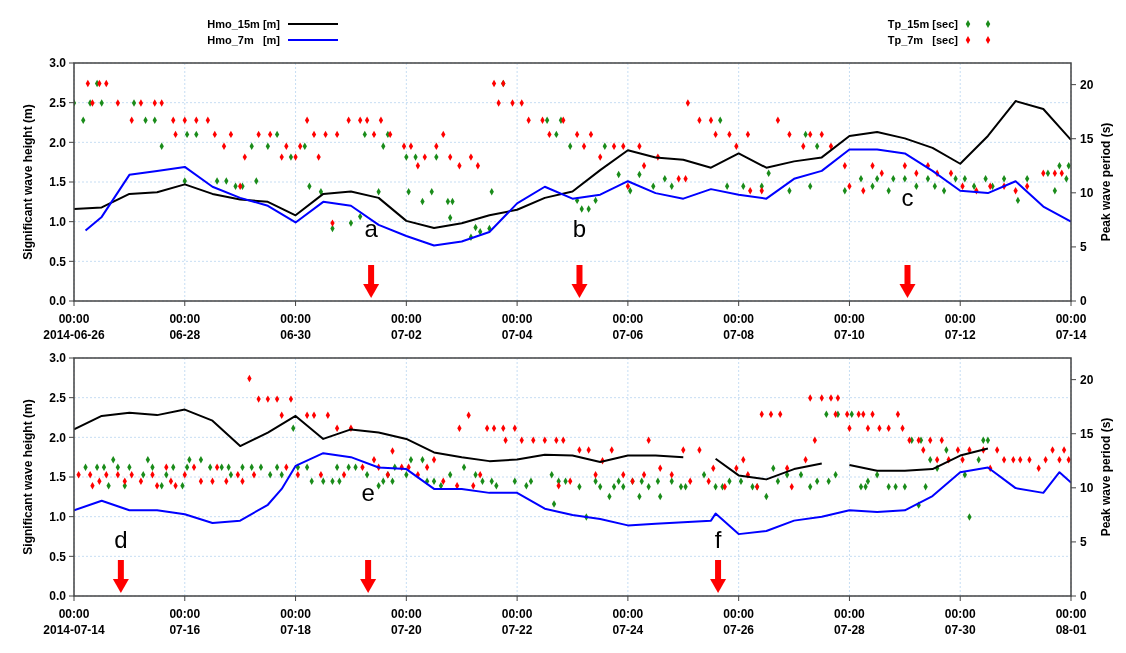 This screenshot has height=653, width=1126. Describe the element at coordinates (1071, 327) in the screenshot. I see `x-tick-label: 00:00 07-14` at that location.